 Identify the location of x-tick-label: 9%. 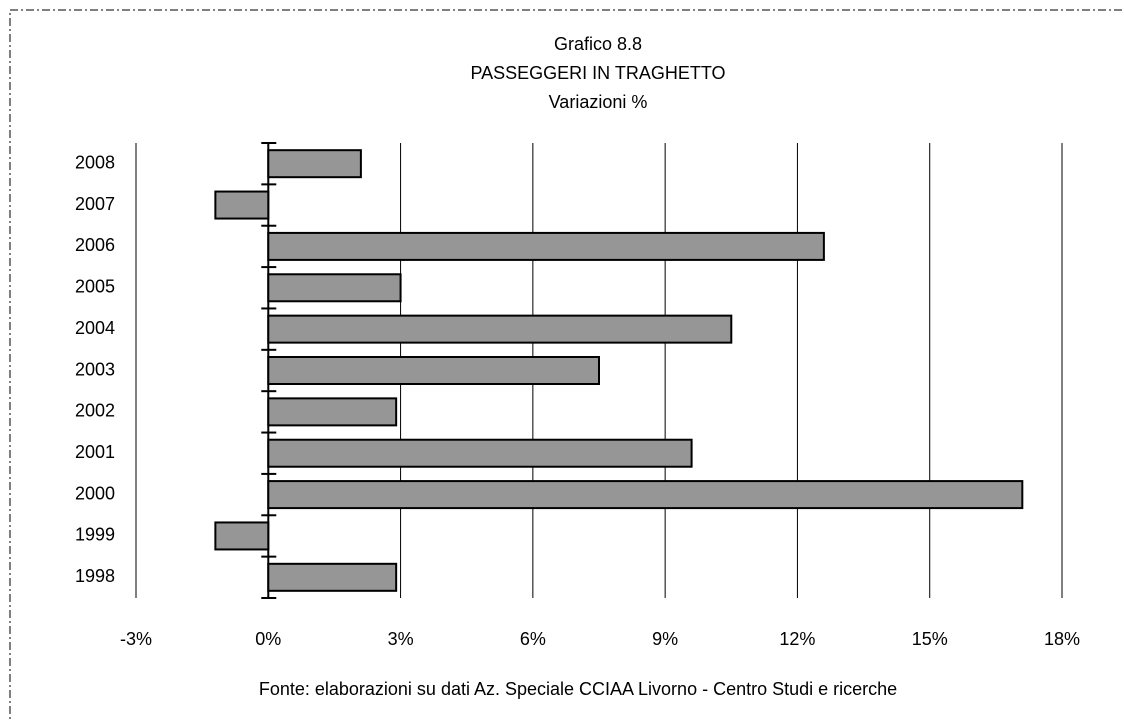
(665, 639).